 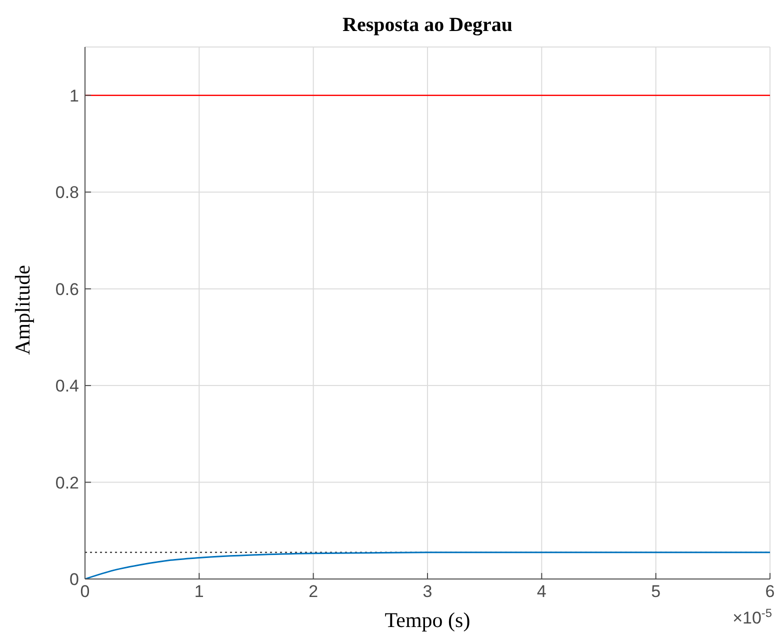 I want to click on chart-title: Resposta ao Degrau, so click(x=428, y=25).